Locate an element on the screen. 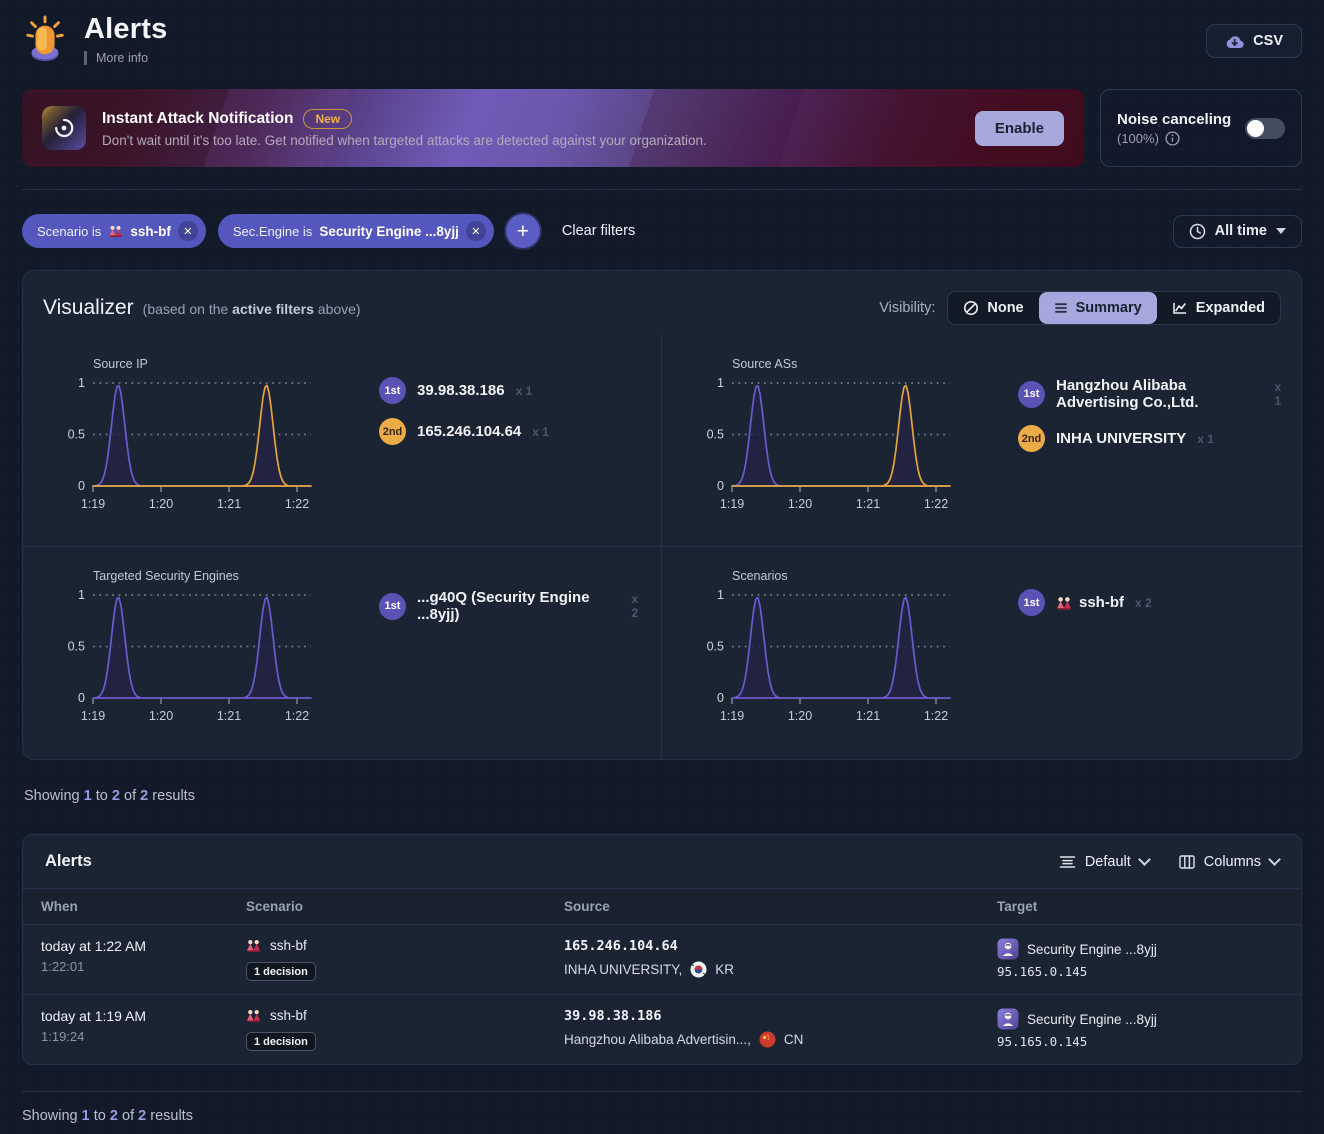 The height and width of the screenshot is (1134, 1324). legend-item: 2nd INHA UNIVERSITY x 1 is located at coordinates (1152, 439).